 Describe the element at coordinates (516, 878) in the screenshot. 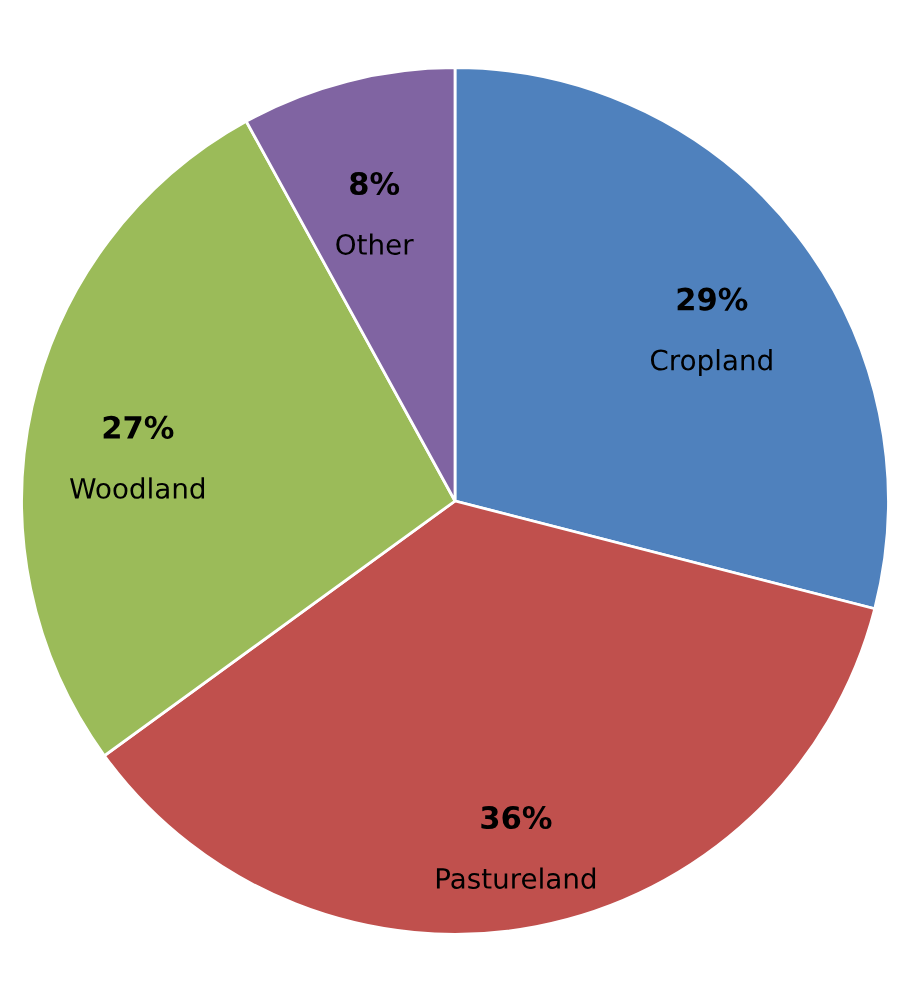

I see `slice-label: Pastureland` at that location.